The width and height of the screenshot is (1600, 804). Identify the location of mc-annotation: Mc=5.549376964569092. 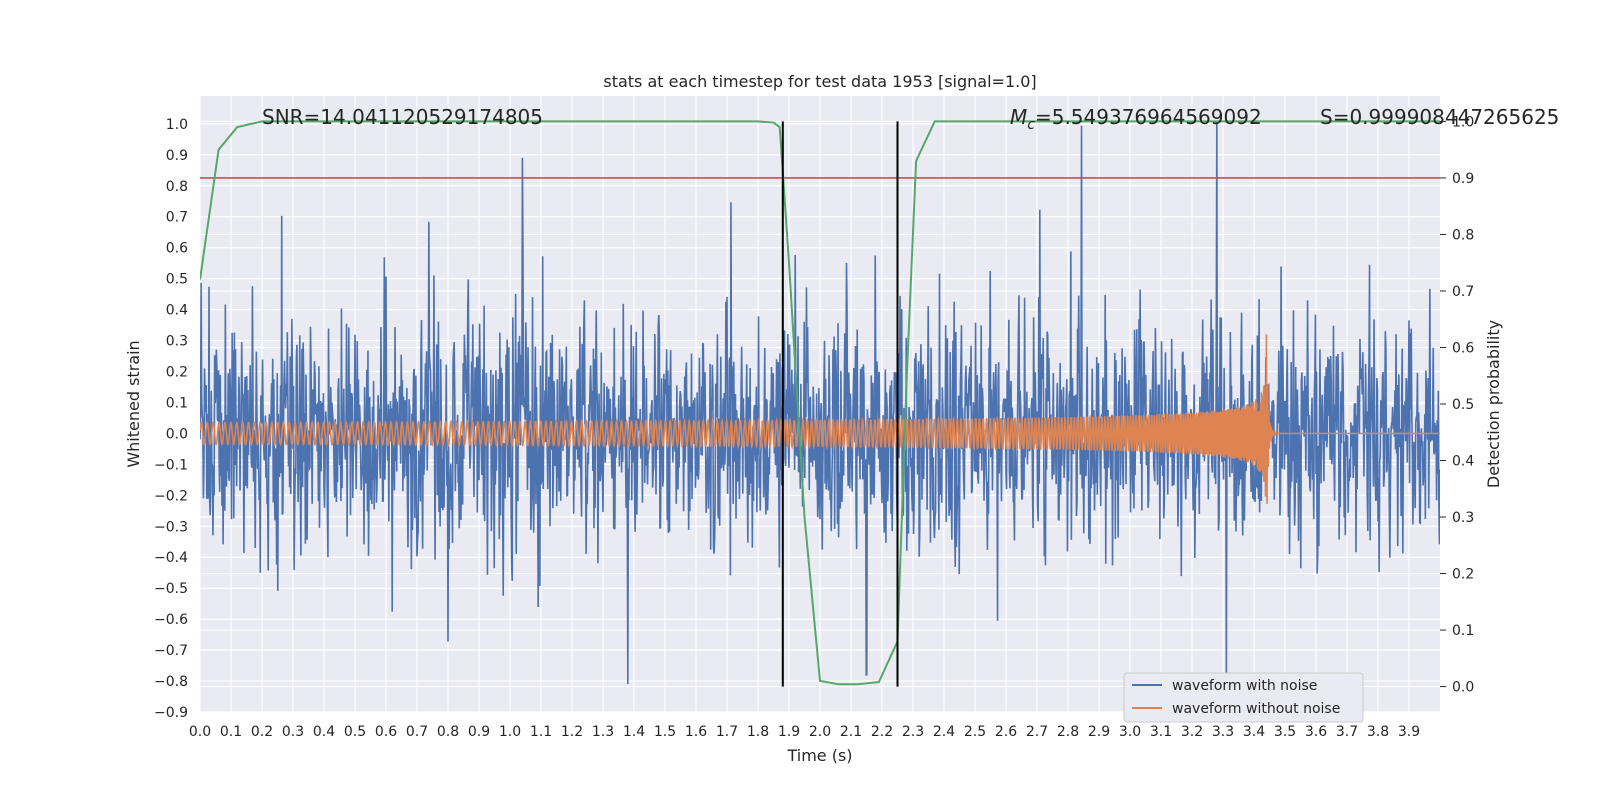
(1136, 119).